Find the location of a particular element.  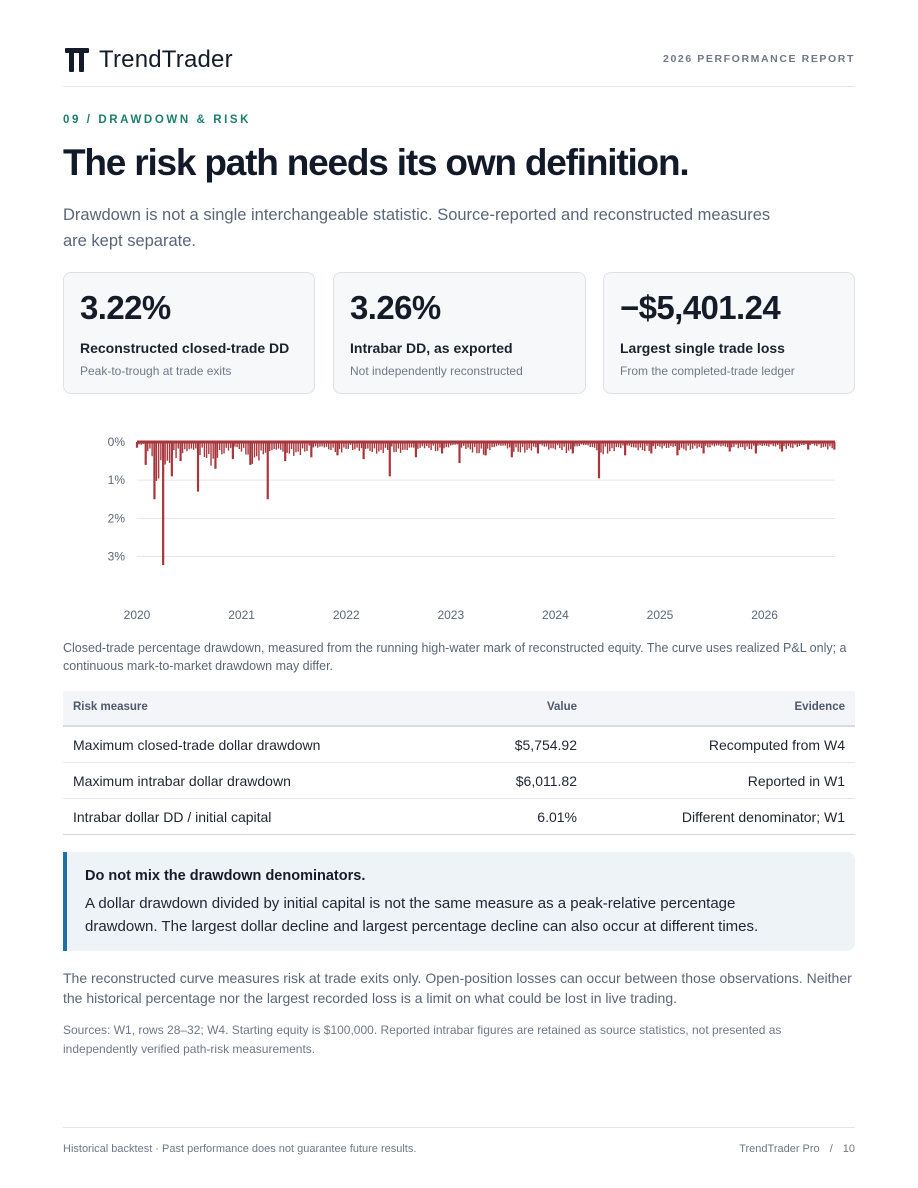

drawdown-chart: 0% 1% 2% 3% 2020 2021 2022 2023 2024 2025 2026 is located at coordinates (459, 526).